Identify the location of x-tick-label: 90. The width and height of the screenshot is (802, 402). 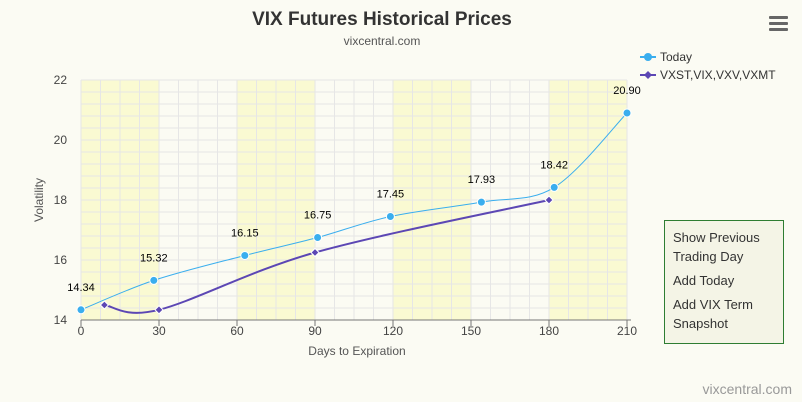
(315, 331).